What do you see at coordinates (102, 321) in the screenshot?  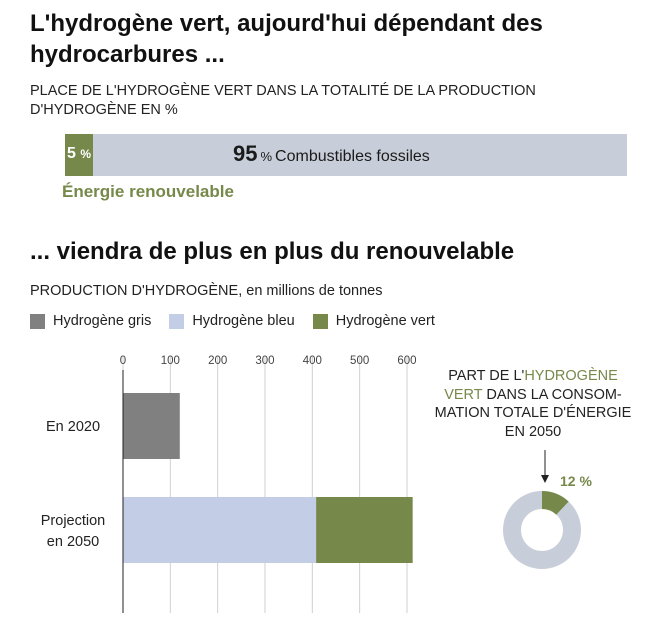 I see `legend-label-gris: Hydrogène gris` at bounding box center [102, 321].